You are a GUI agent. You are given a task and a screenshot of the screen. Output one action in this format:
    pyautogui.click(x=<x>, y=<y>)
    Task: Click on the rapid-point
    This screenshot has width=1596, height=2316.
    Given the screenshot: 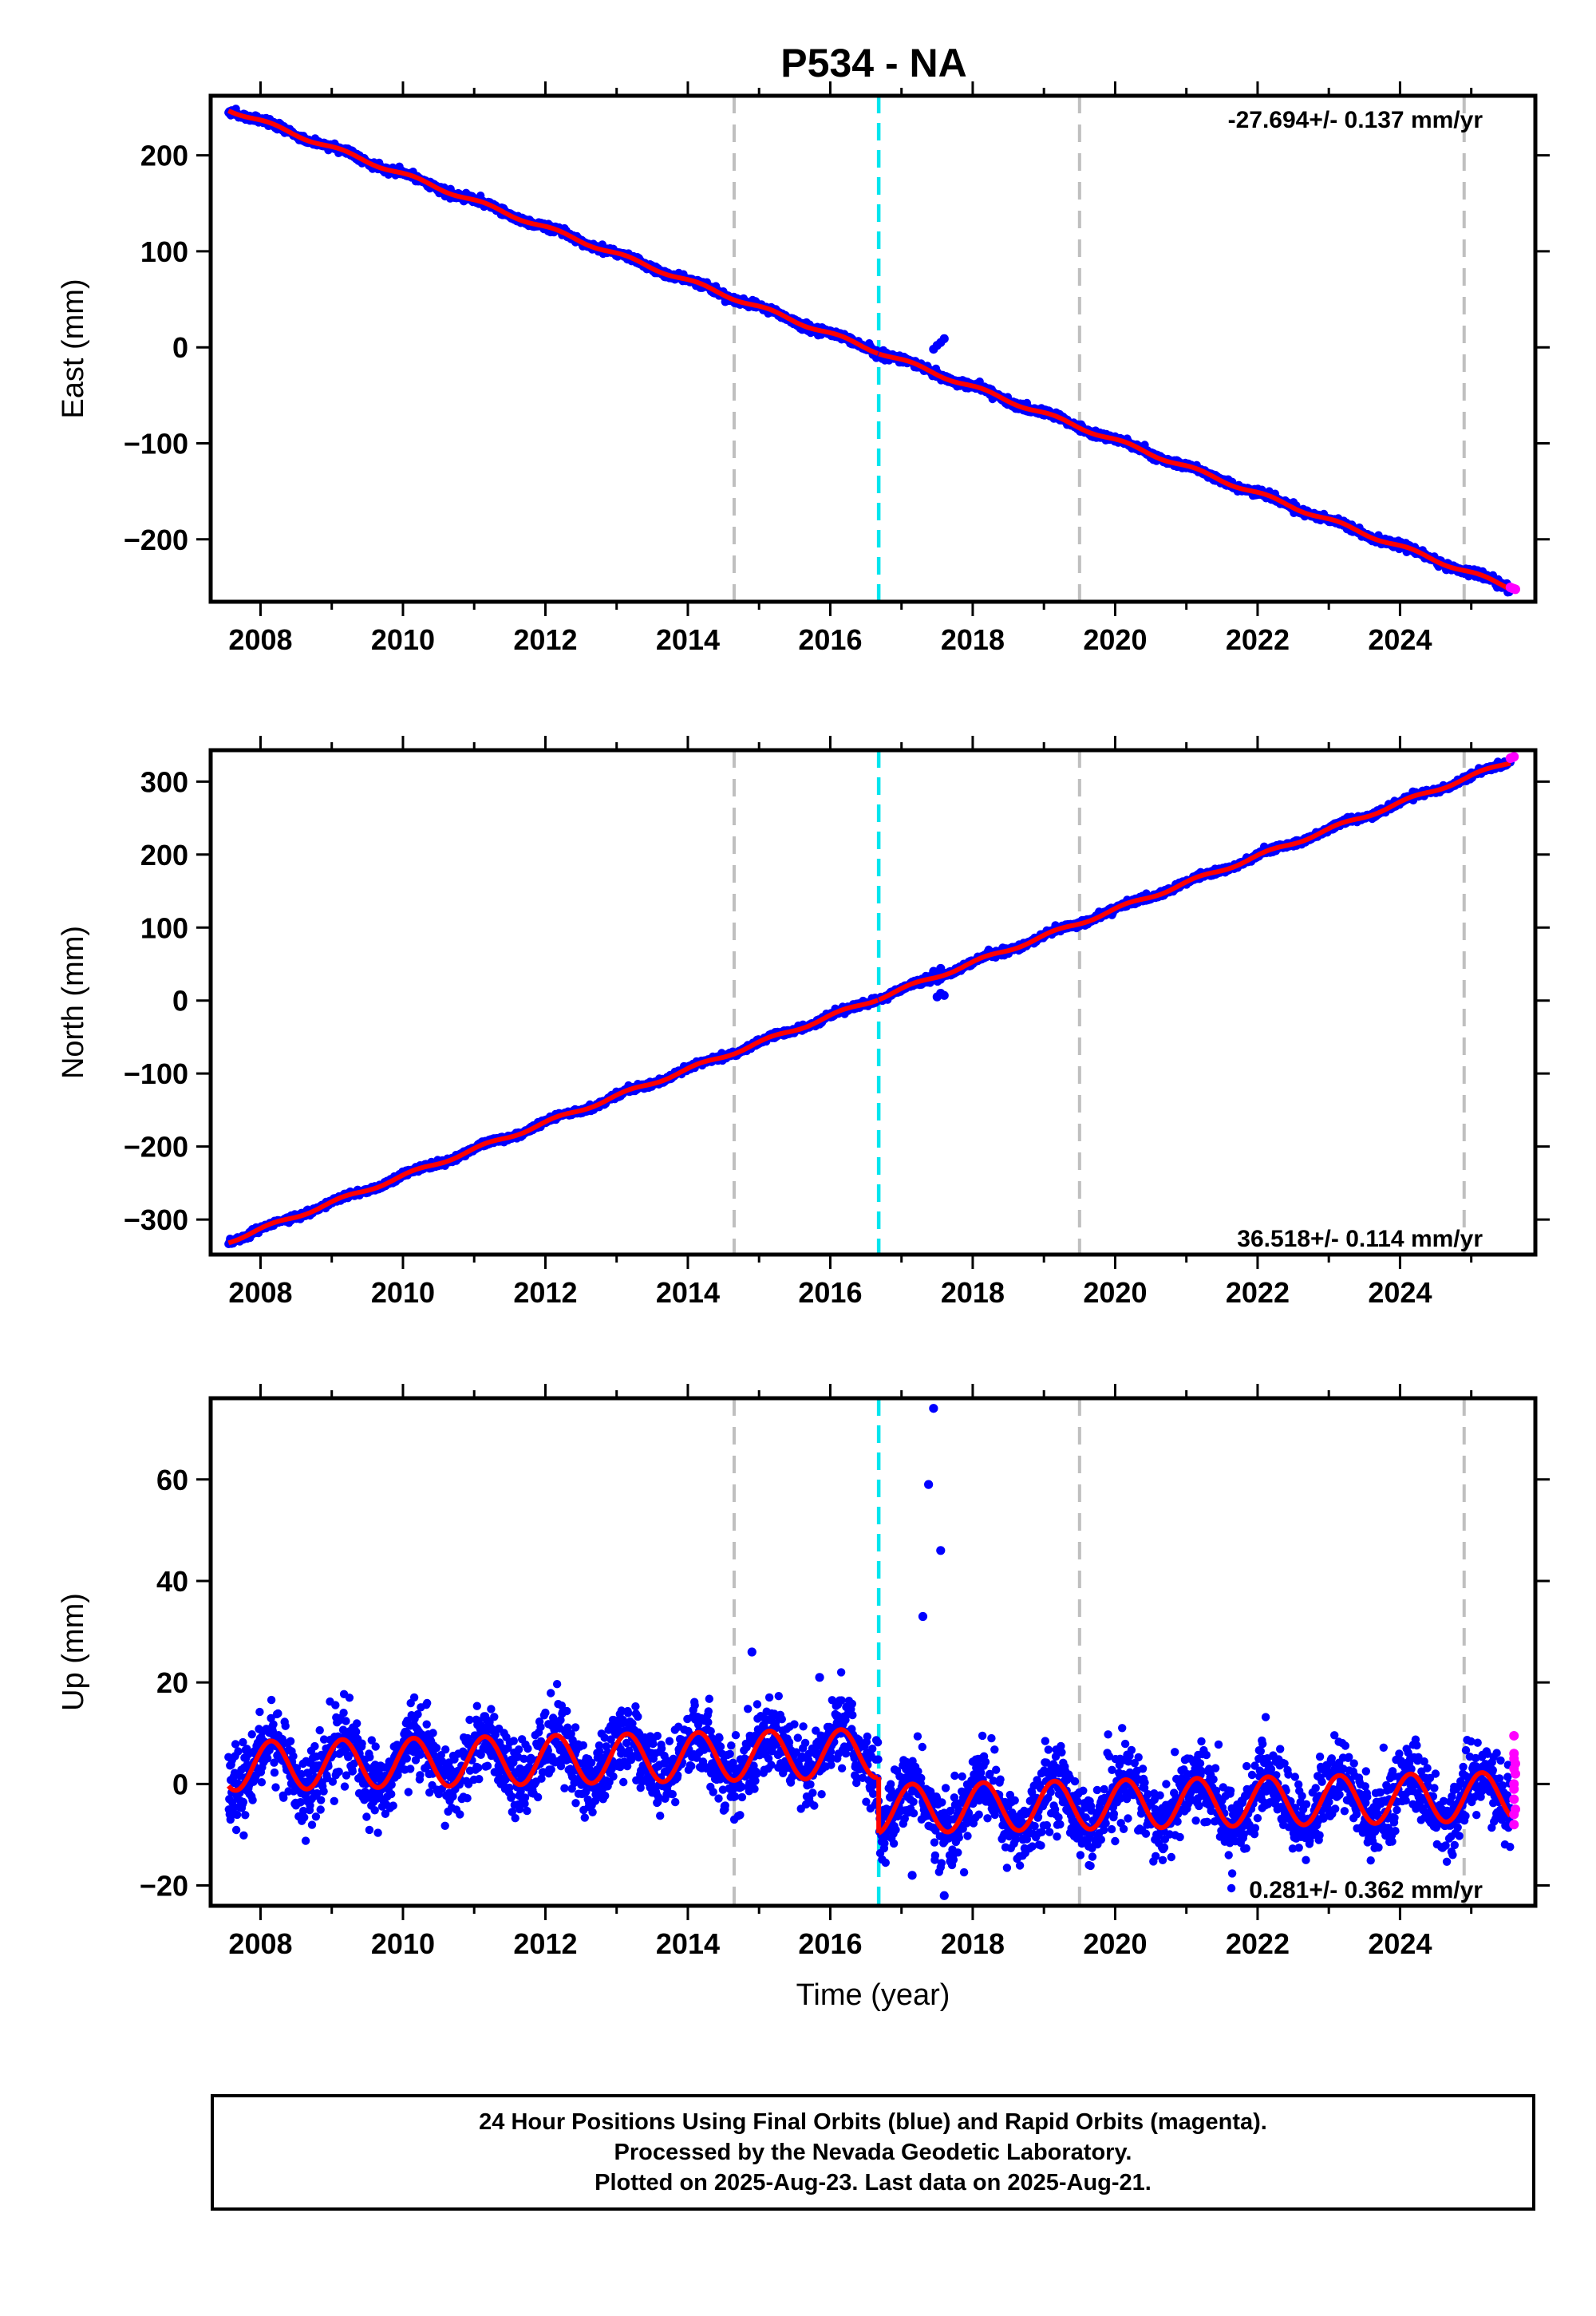 What is the action you would take?
    pyautogui.click(x=1516, y=589)
    